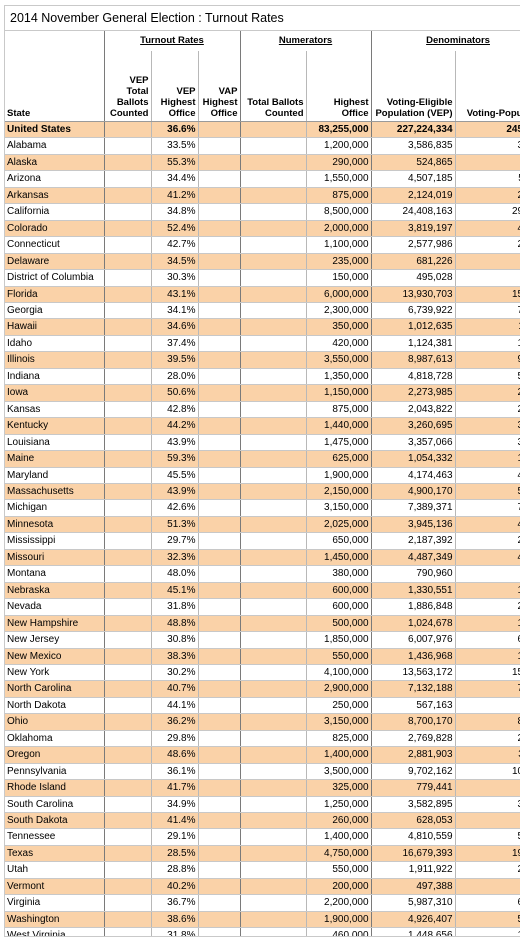  I want to click on cell-vep-highest: 38.6%, so click(175, 920).